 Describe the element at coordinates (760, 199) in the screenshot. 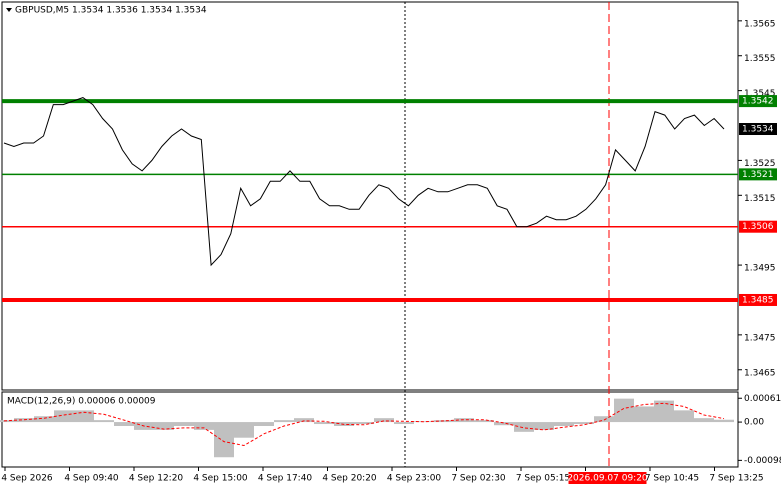

I see `y-tick-label: 1.3515` at that location.